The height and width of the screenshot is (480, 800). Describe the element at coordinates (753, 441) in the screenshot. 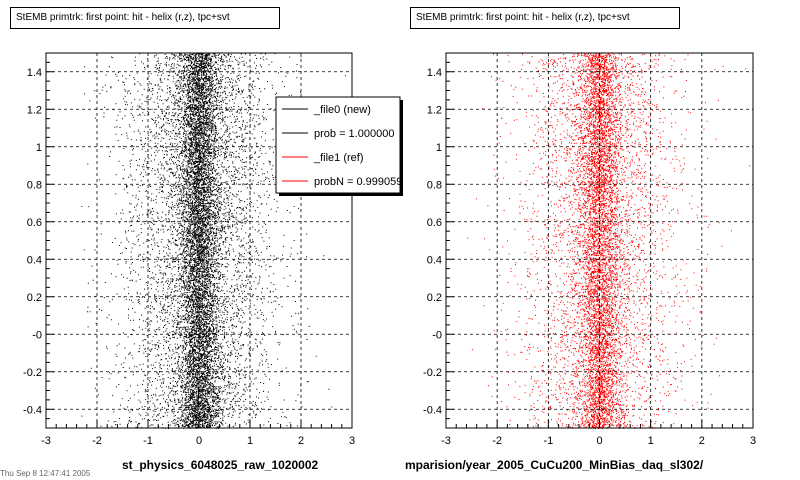

I see `right-x-tick-label: 3` at that location.